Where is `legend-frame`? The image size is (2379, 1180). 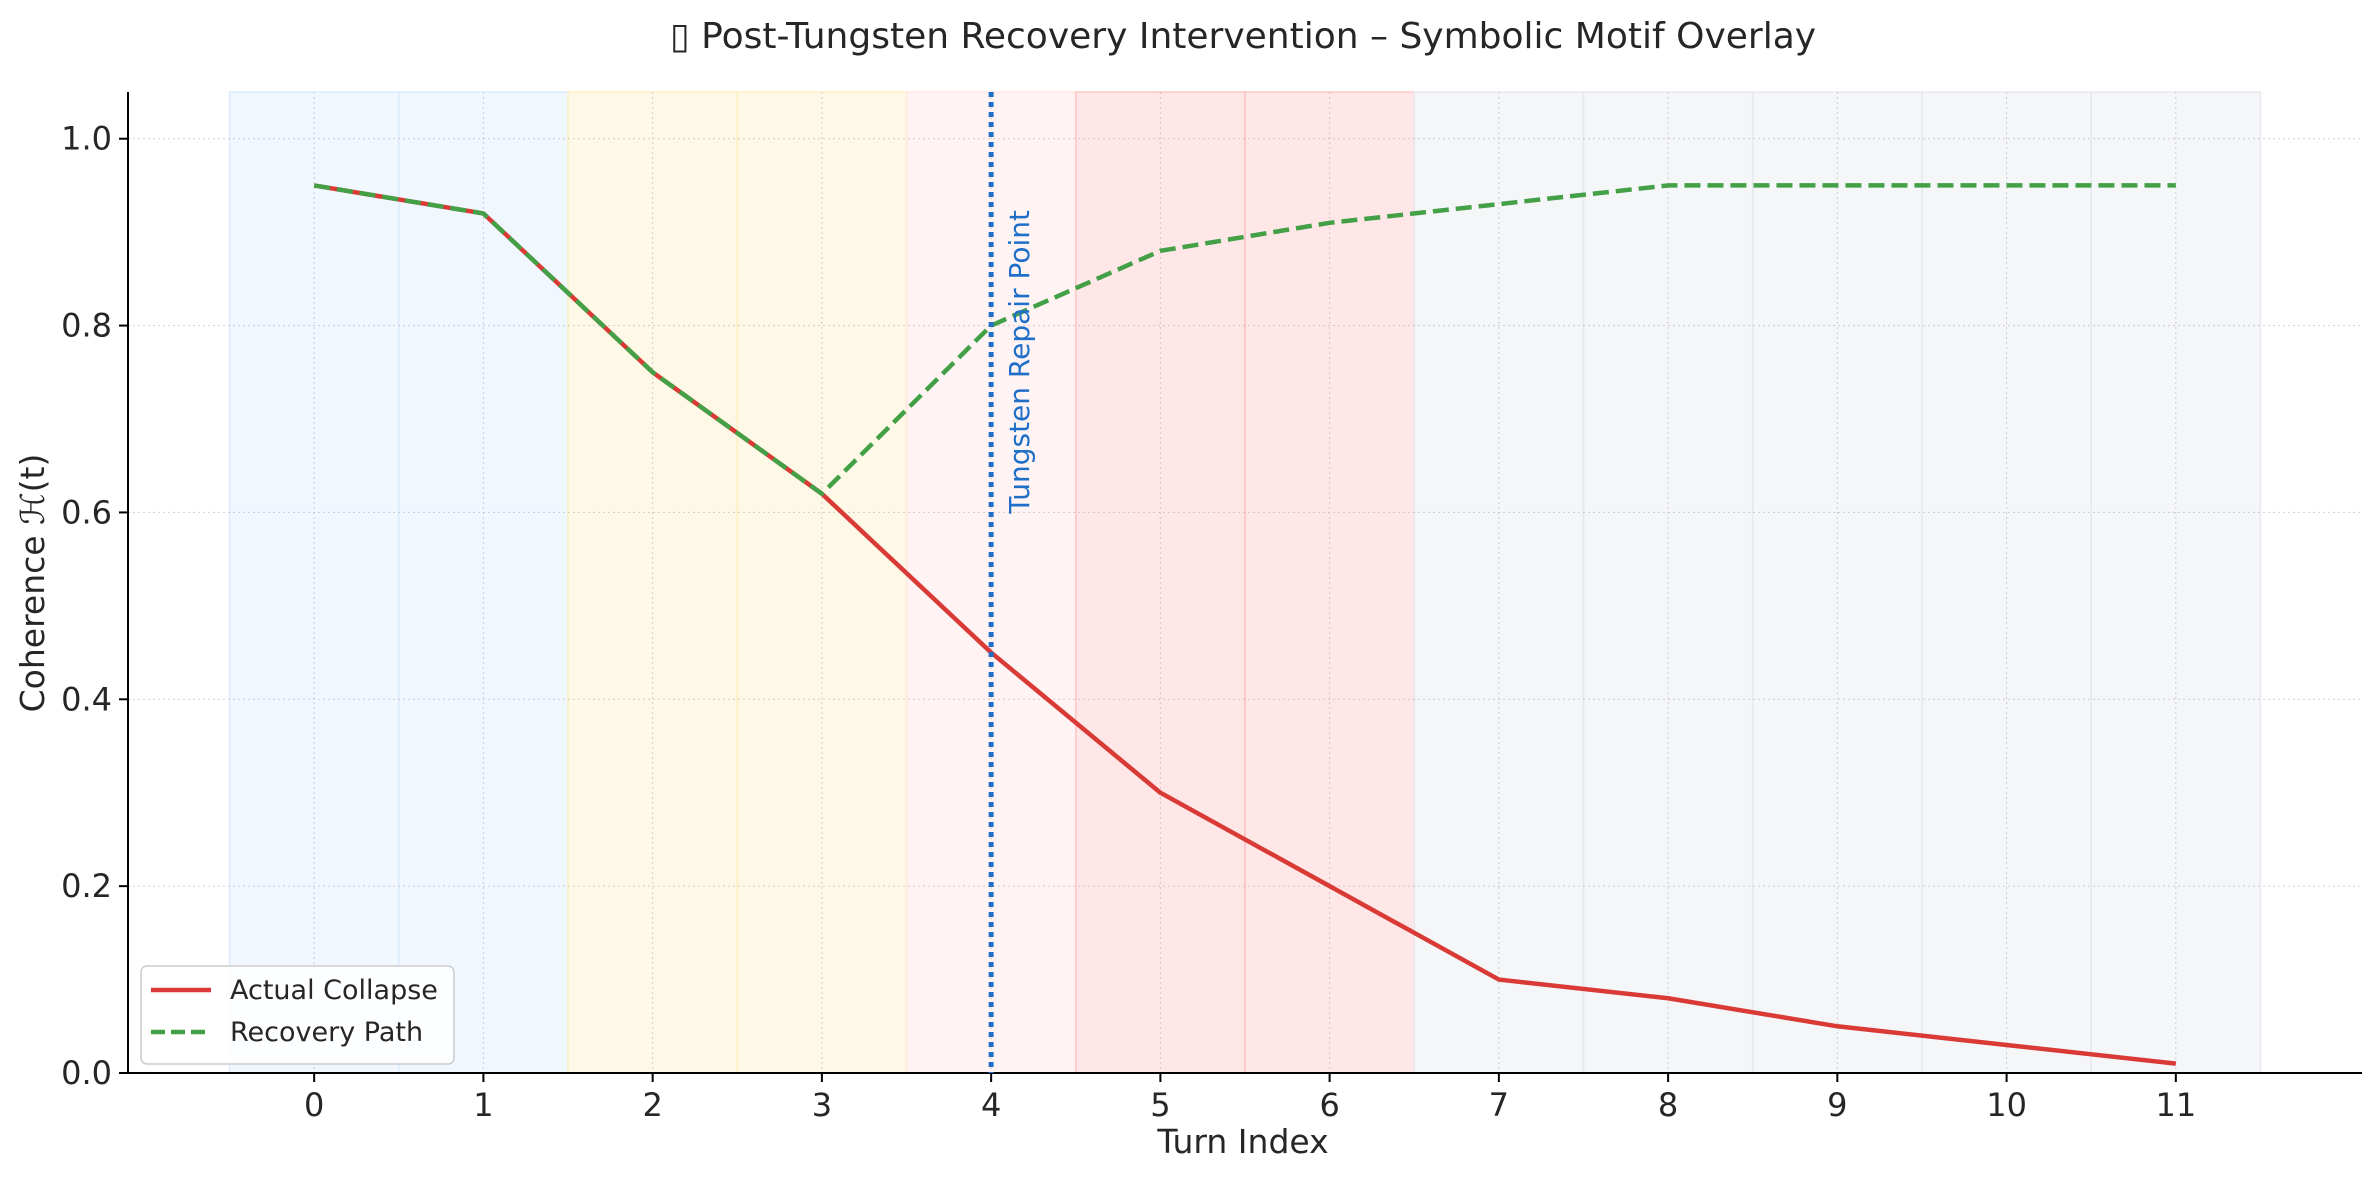
legend-frame is located at coordinates (297, 1015).